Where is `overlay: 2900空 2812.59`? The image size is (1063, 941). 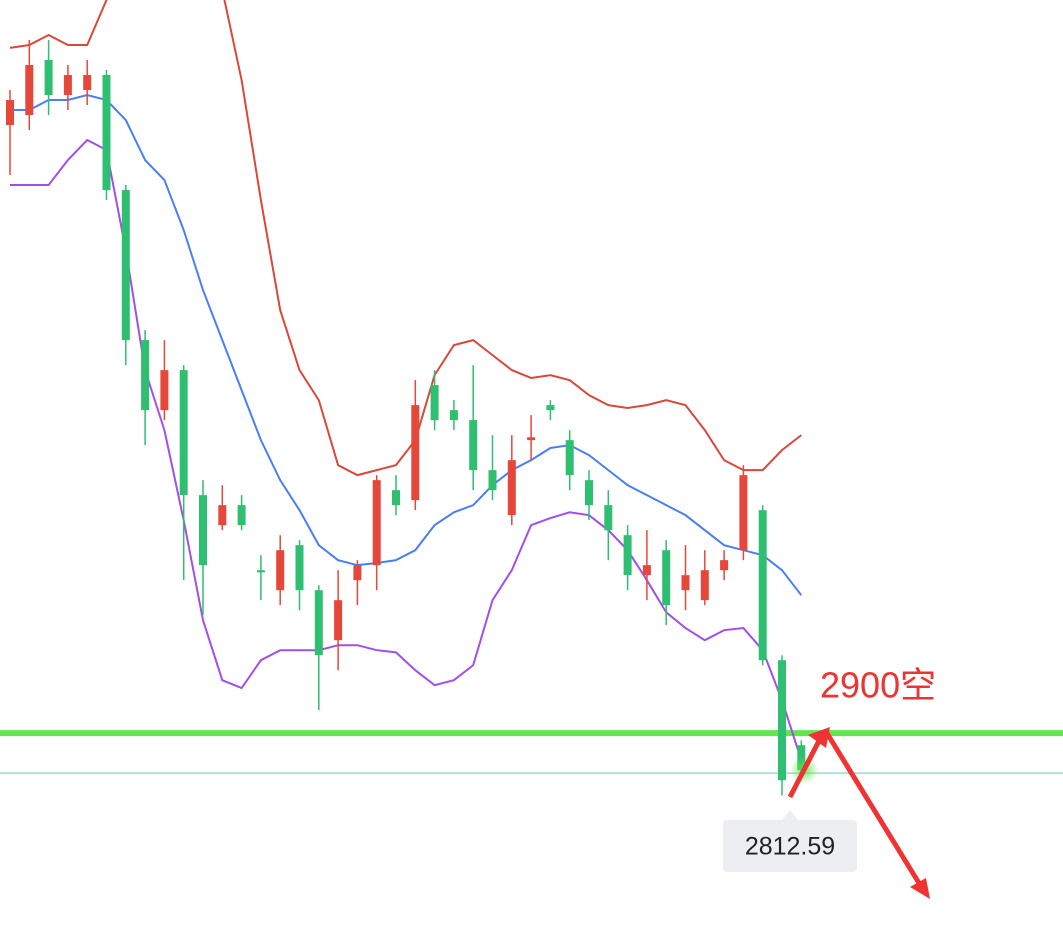
overlay: 2900空 2812.59 is located at coordinates (829, 782).